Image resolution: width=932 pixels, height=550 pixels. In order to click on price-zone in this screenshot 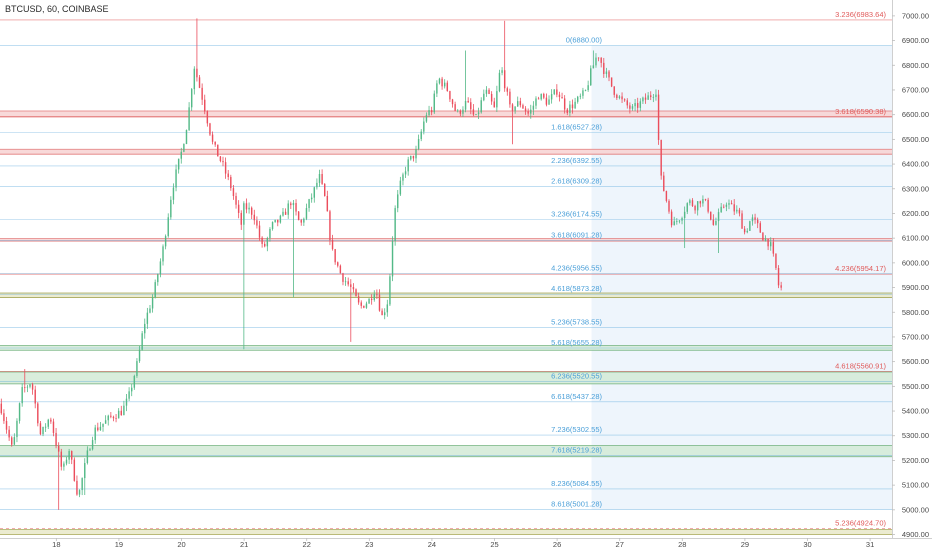, I will do `click(446, 240)`.